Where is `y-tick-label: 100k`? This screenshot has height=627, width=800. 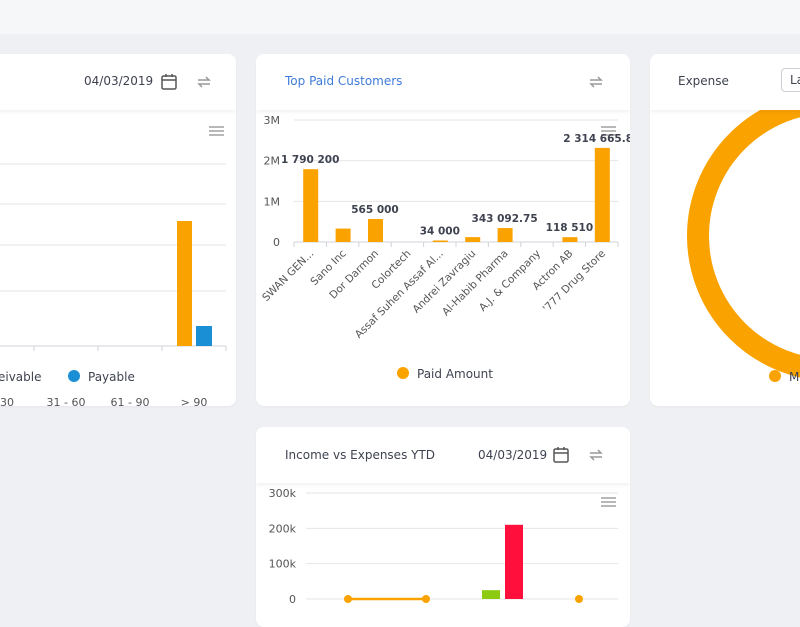 y-tick-label: 100k is located at coordinates (283, 564).